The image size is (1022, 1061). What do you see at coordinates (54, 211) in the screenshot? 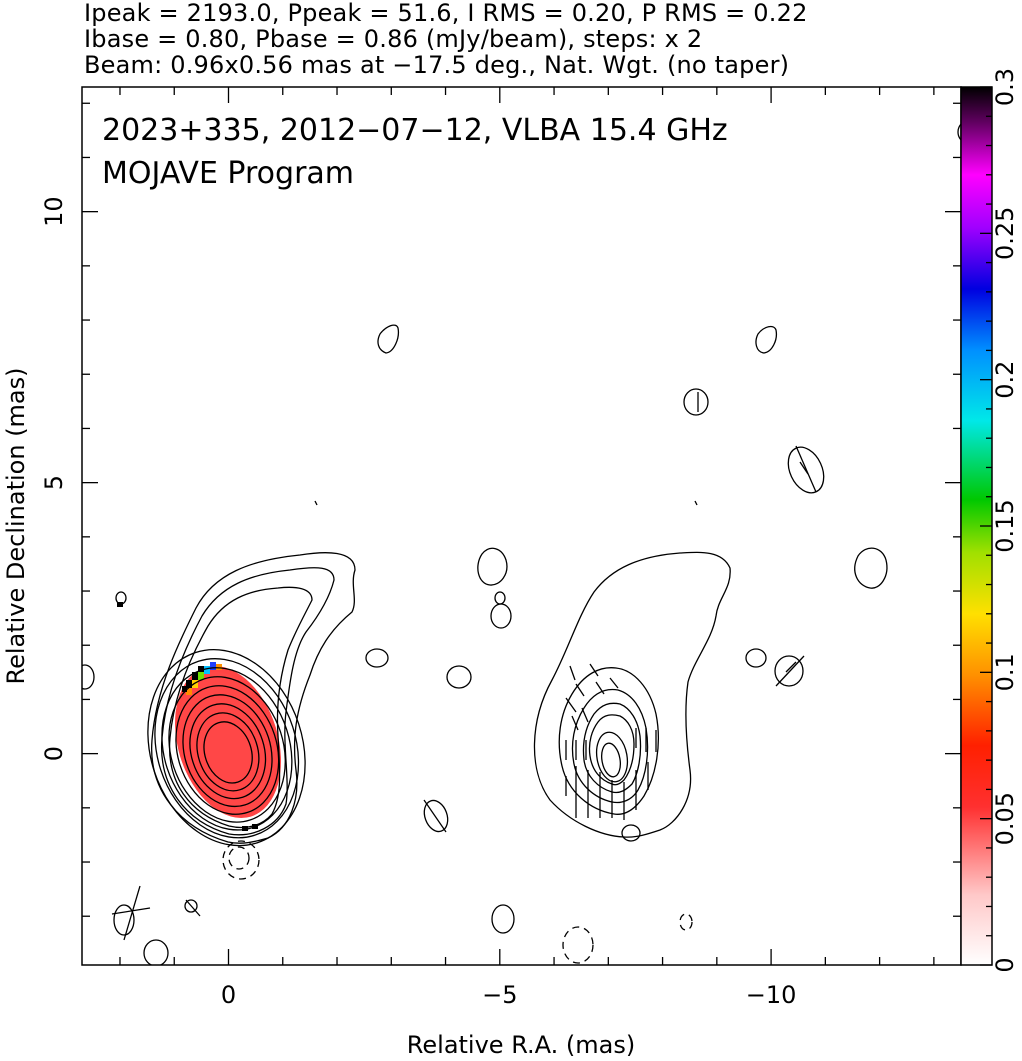
I see `y-tick-label: 10` at bounding box center [54, 211].